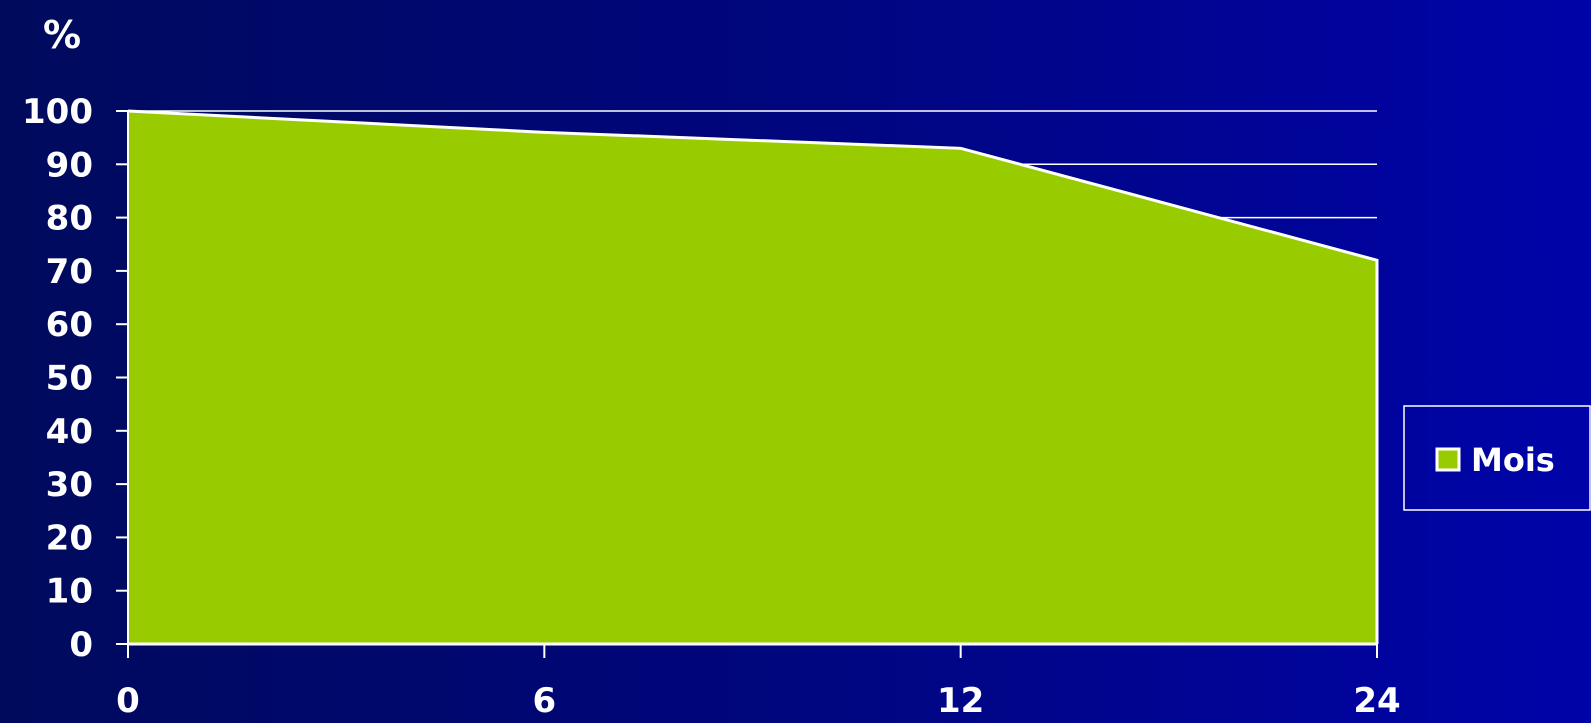 This screenshot has height=723, width=1591. I want to click on y-tick-label: 60, so click(69, 325).